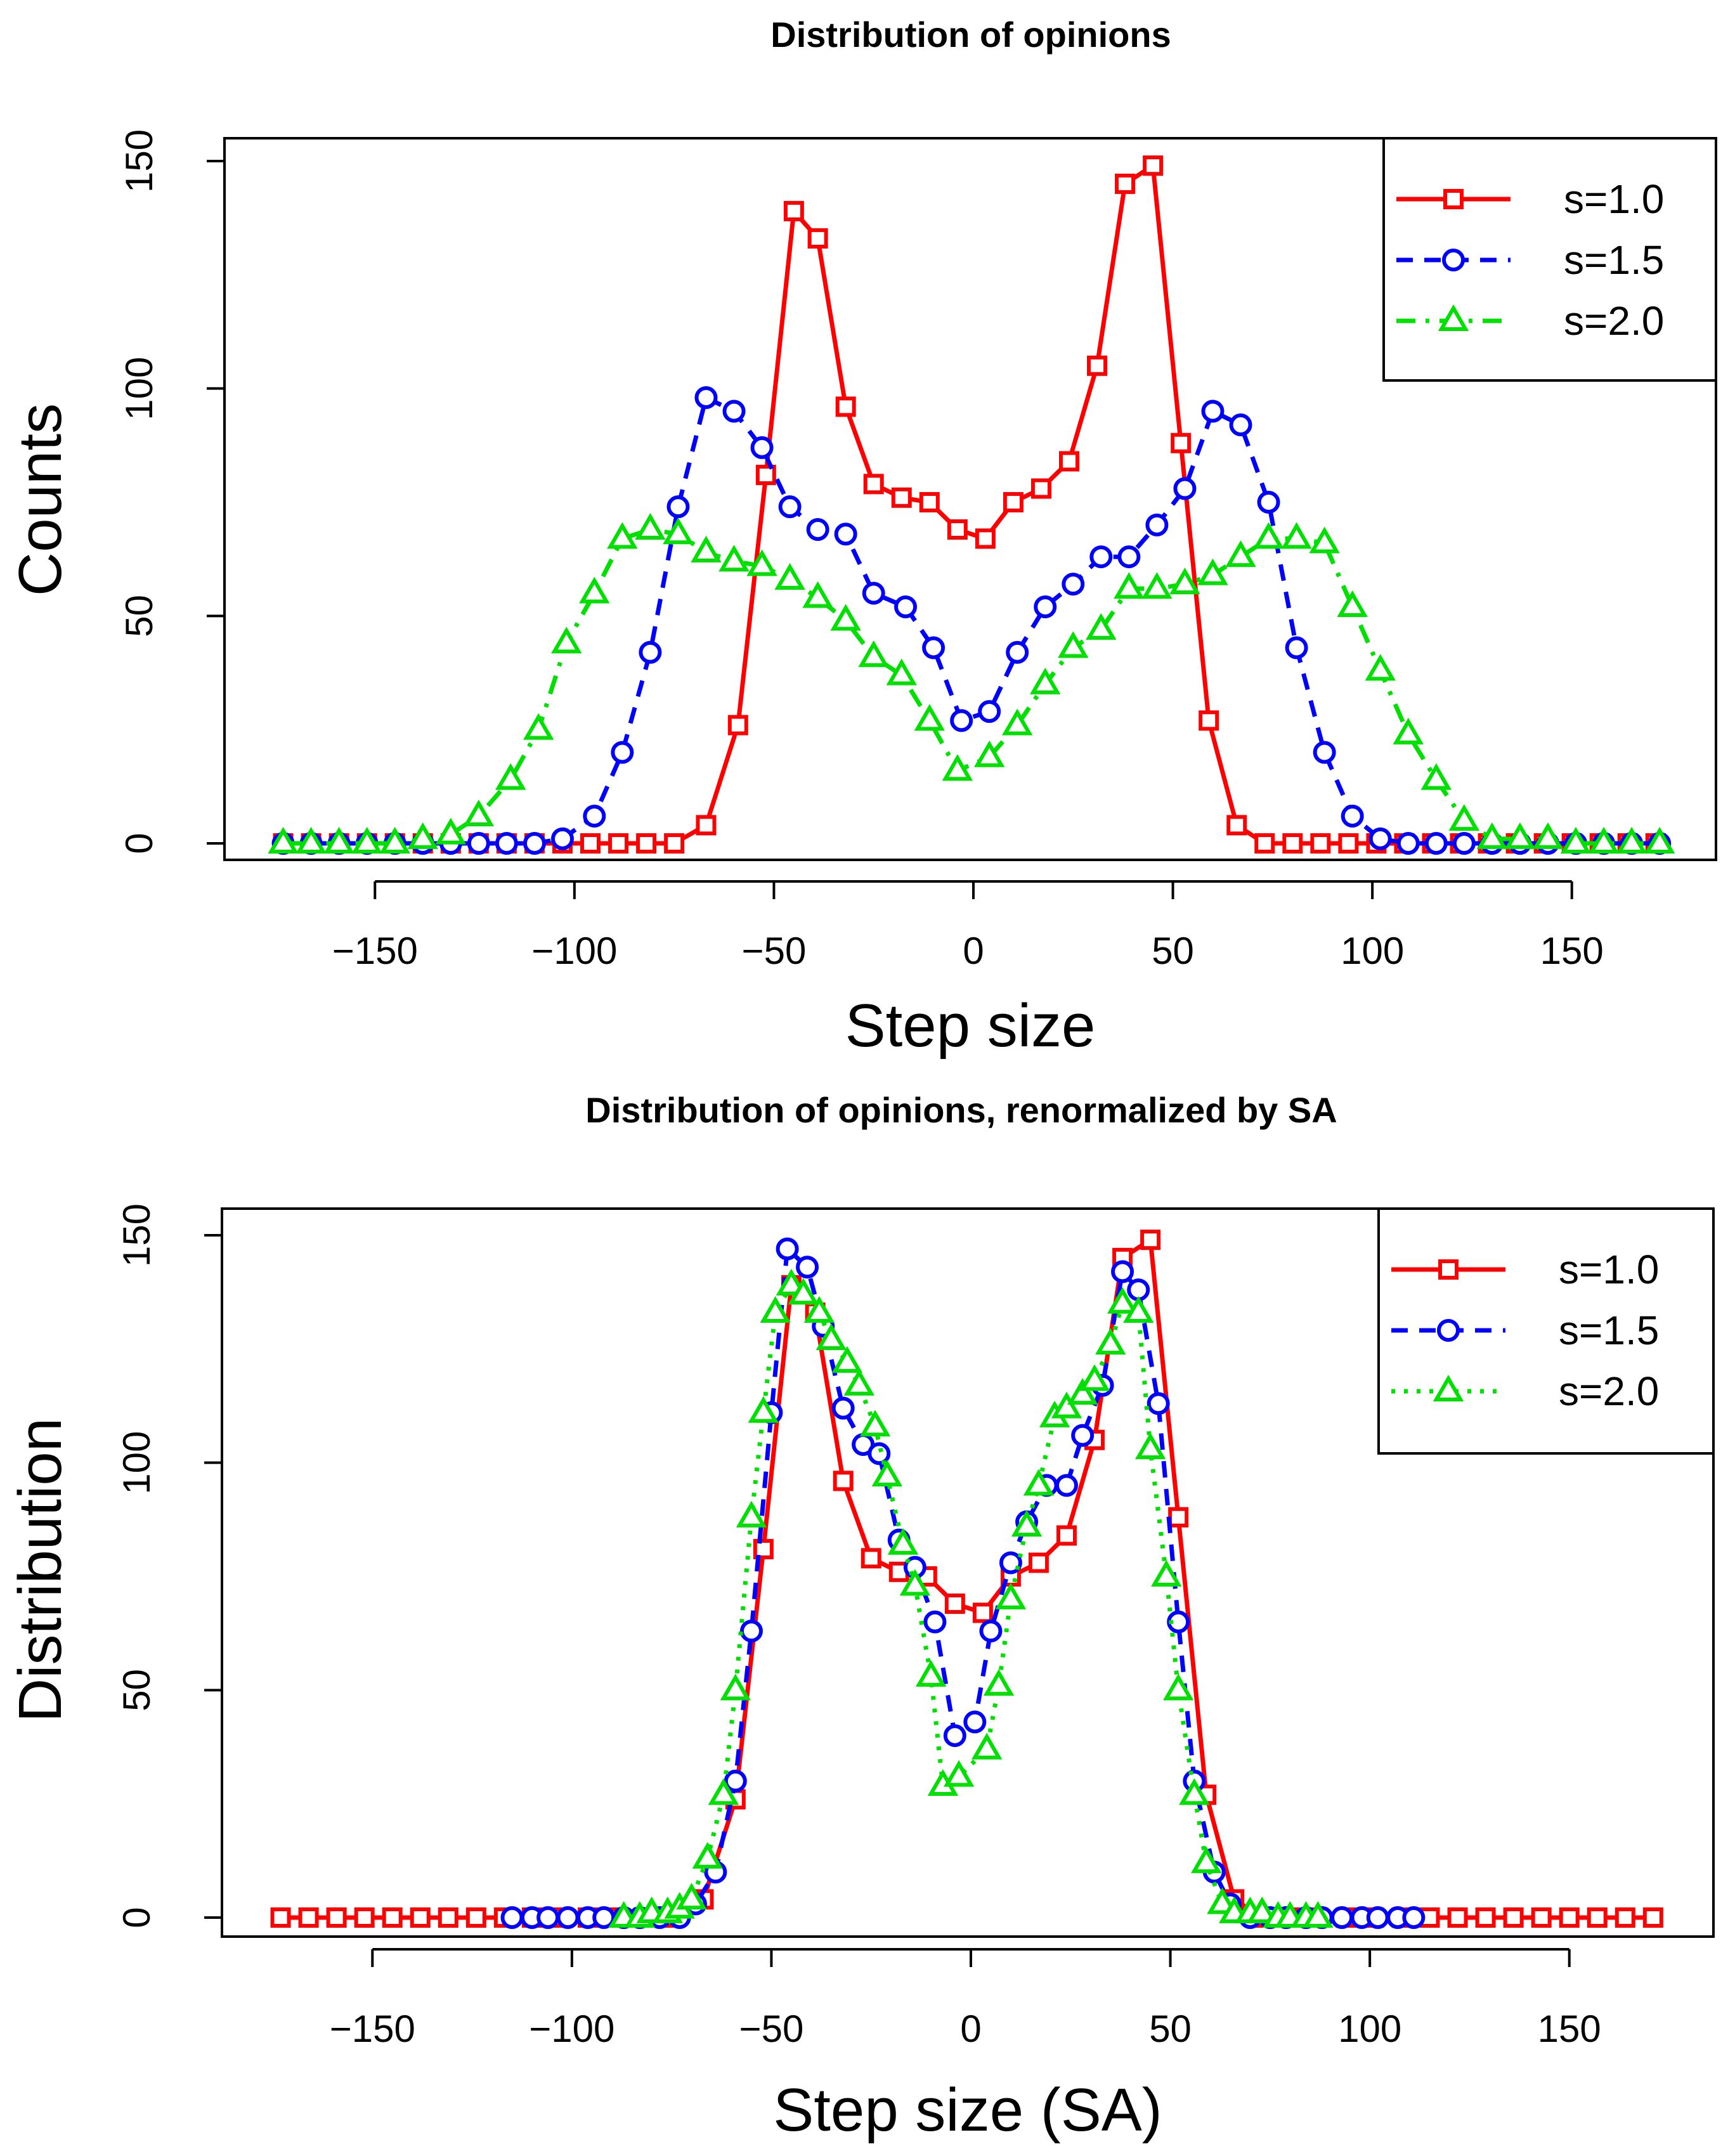 The image size is (1735, 2156). I want to click on y-axis-label: Counts, so click(40, 499).